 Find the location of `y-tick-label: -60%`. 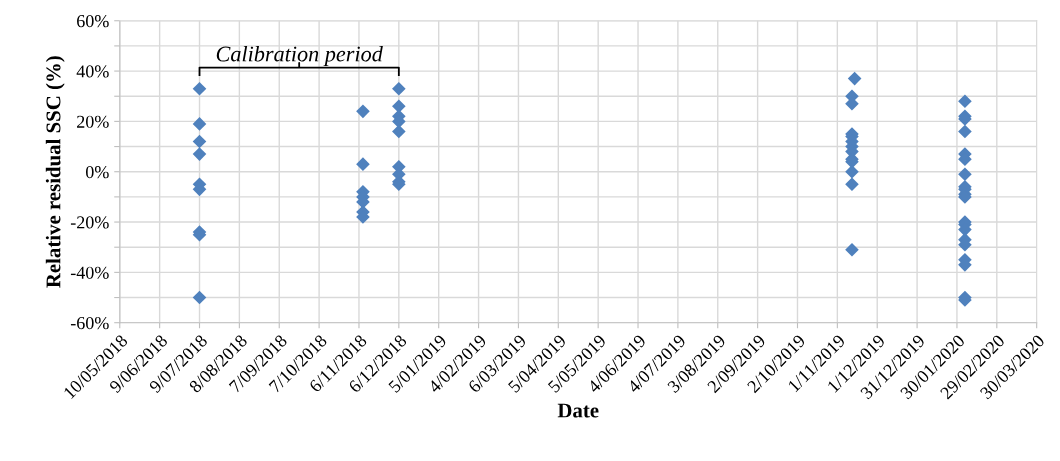

y-tick-label: -60% is located at coordinates (89, 323).